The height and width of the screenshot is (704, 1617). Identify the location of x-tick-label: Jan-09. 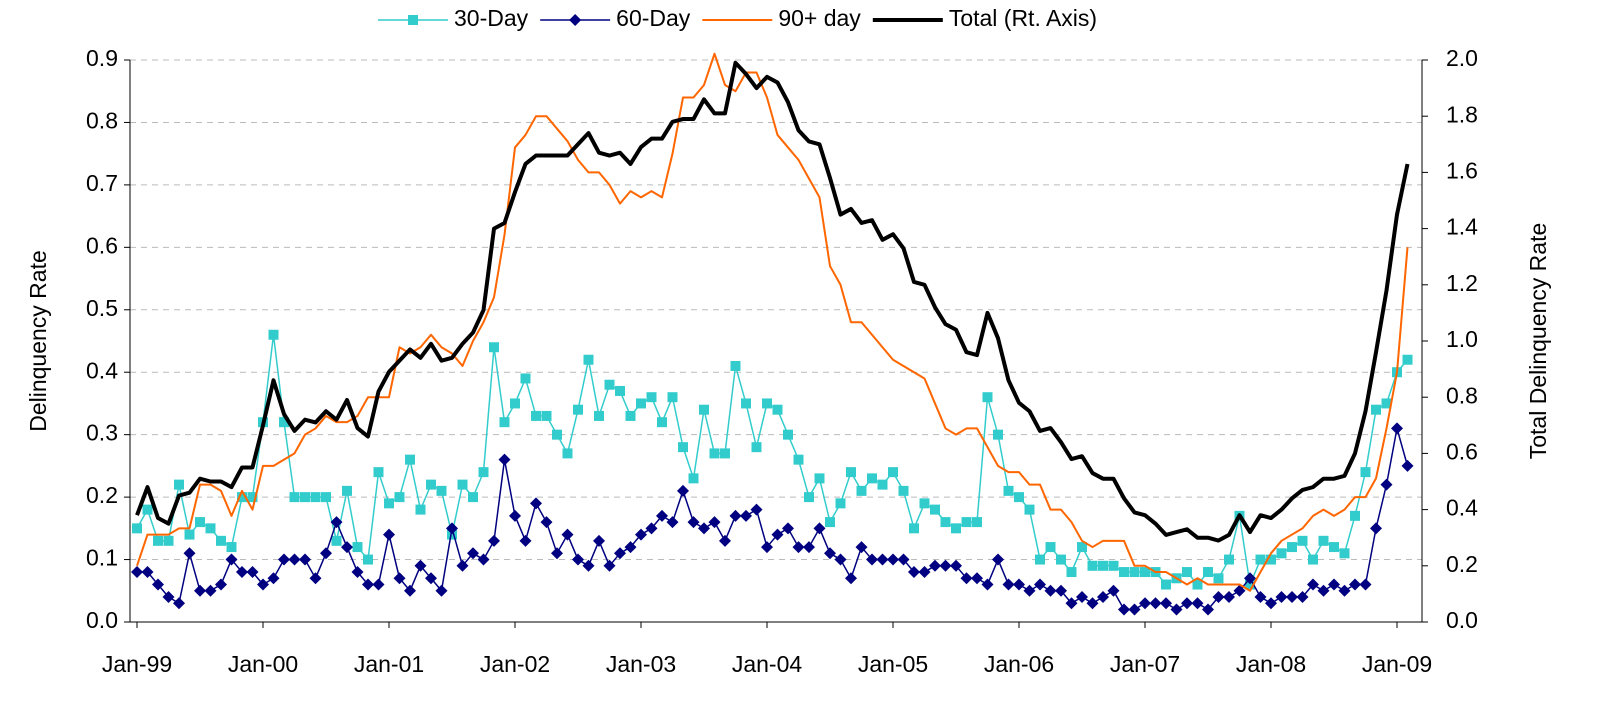
(1397, 664).